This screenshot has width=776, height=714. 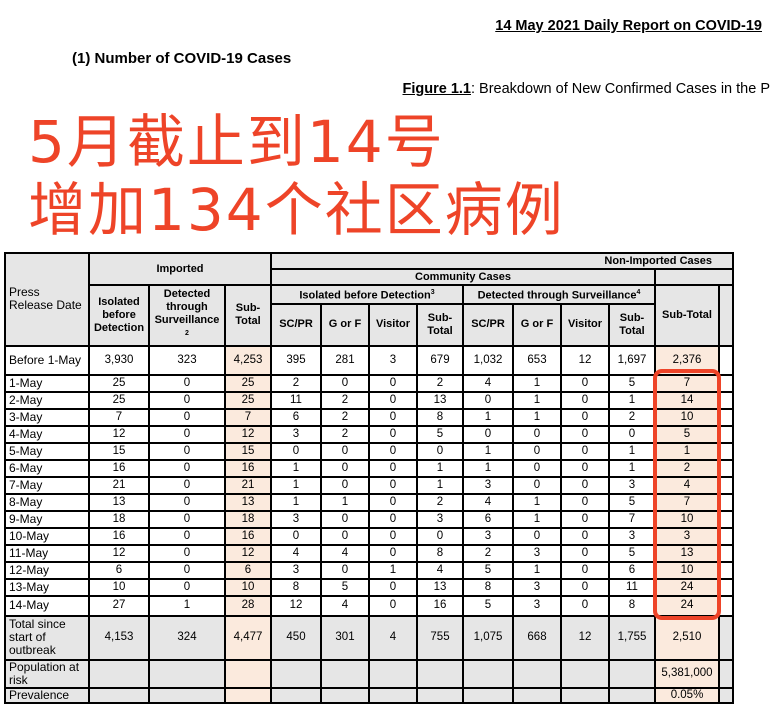 I want to click on table-cell: 25, so click(x=248, y=383).